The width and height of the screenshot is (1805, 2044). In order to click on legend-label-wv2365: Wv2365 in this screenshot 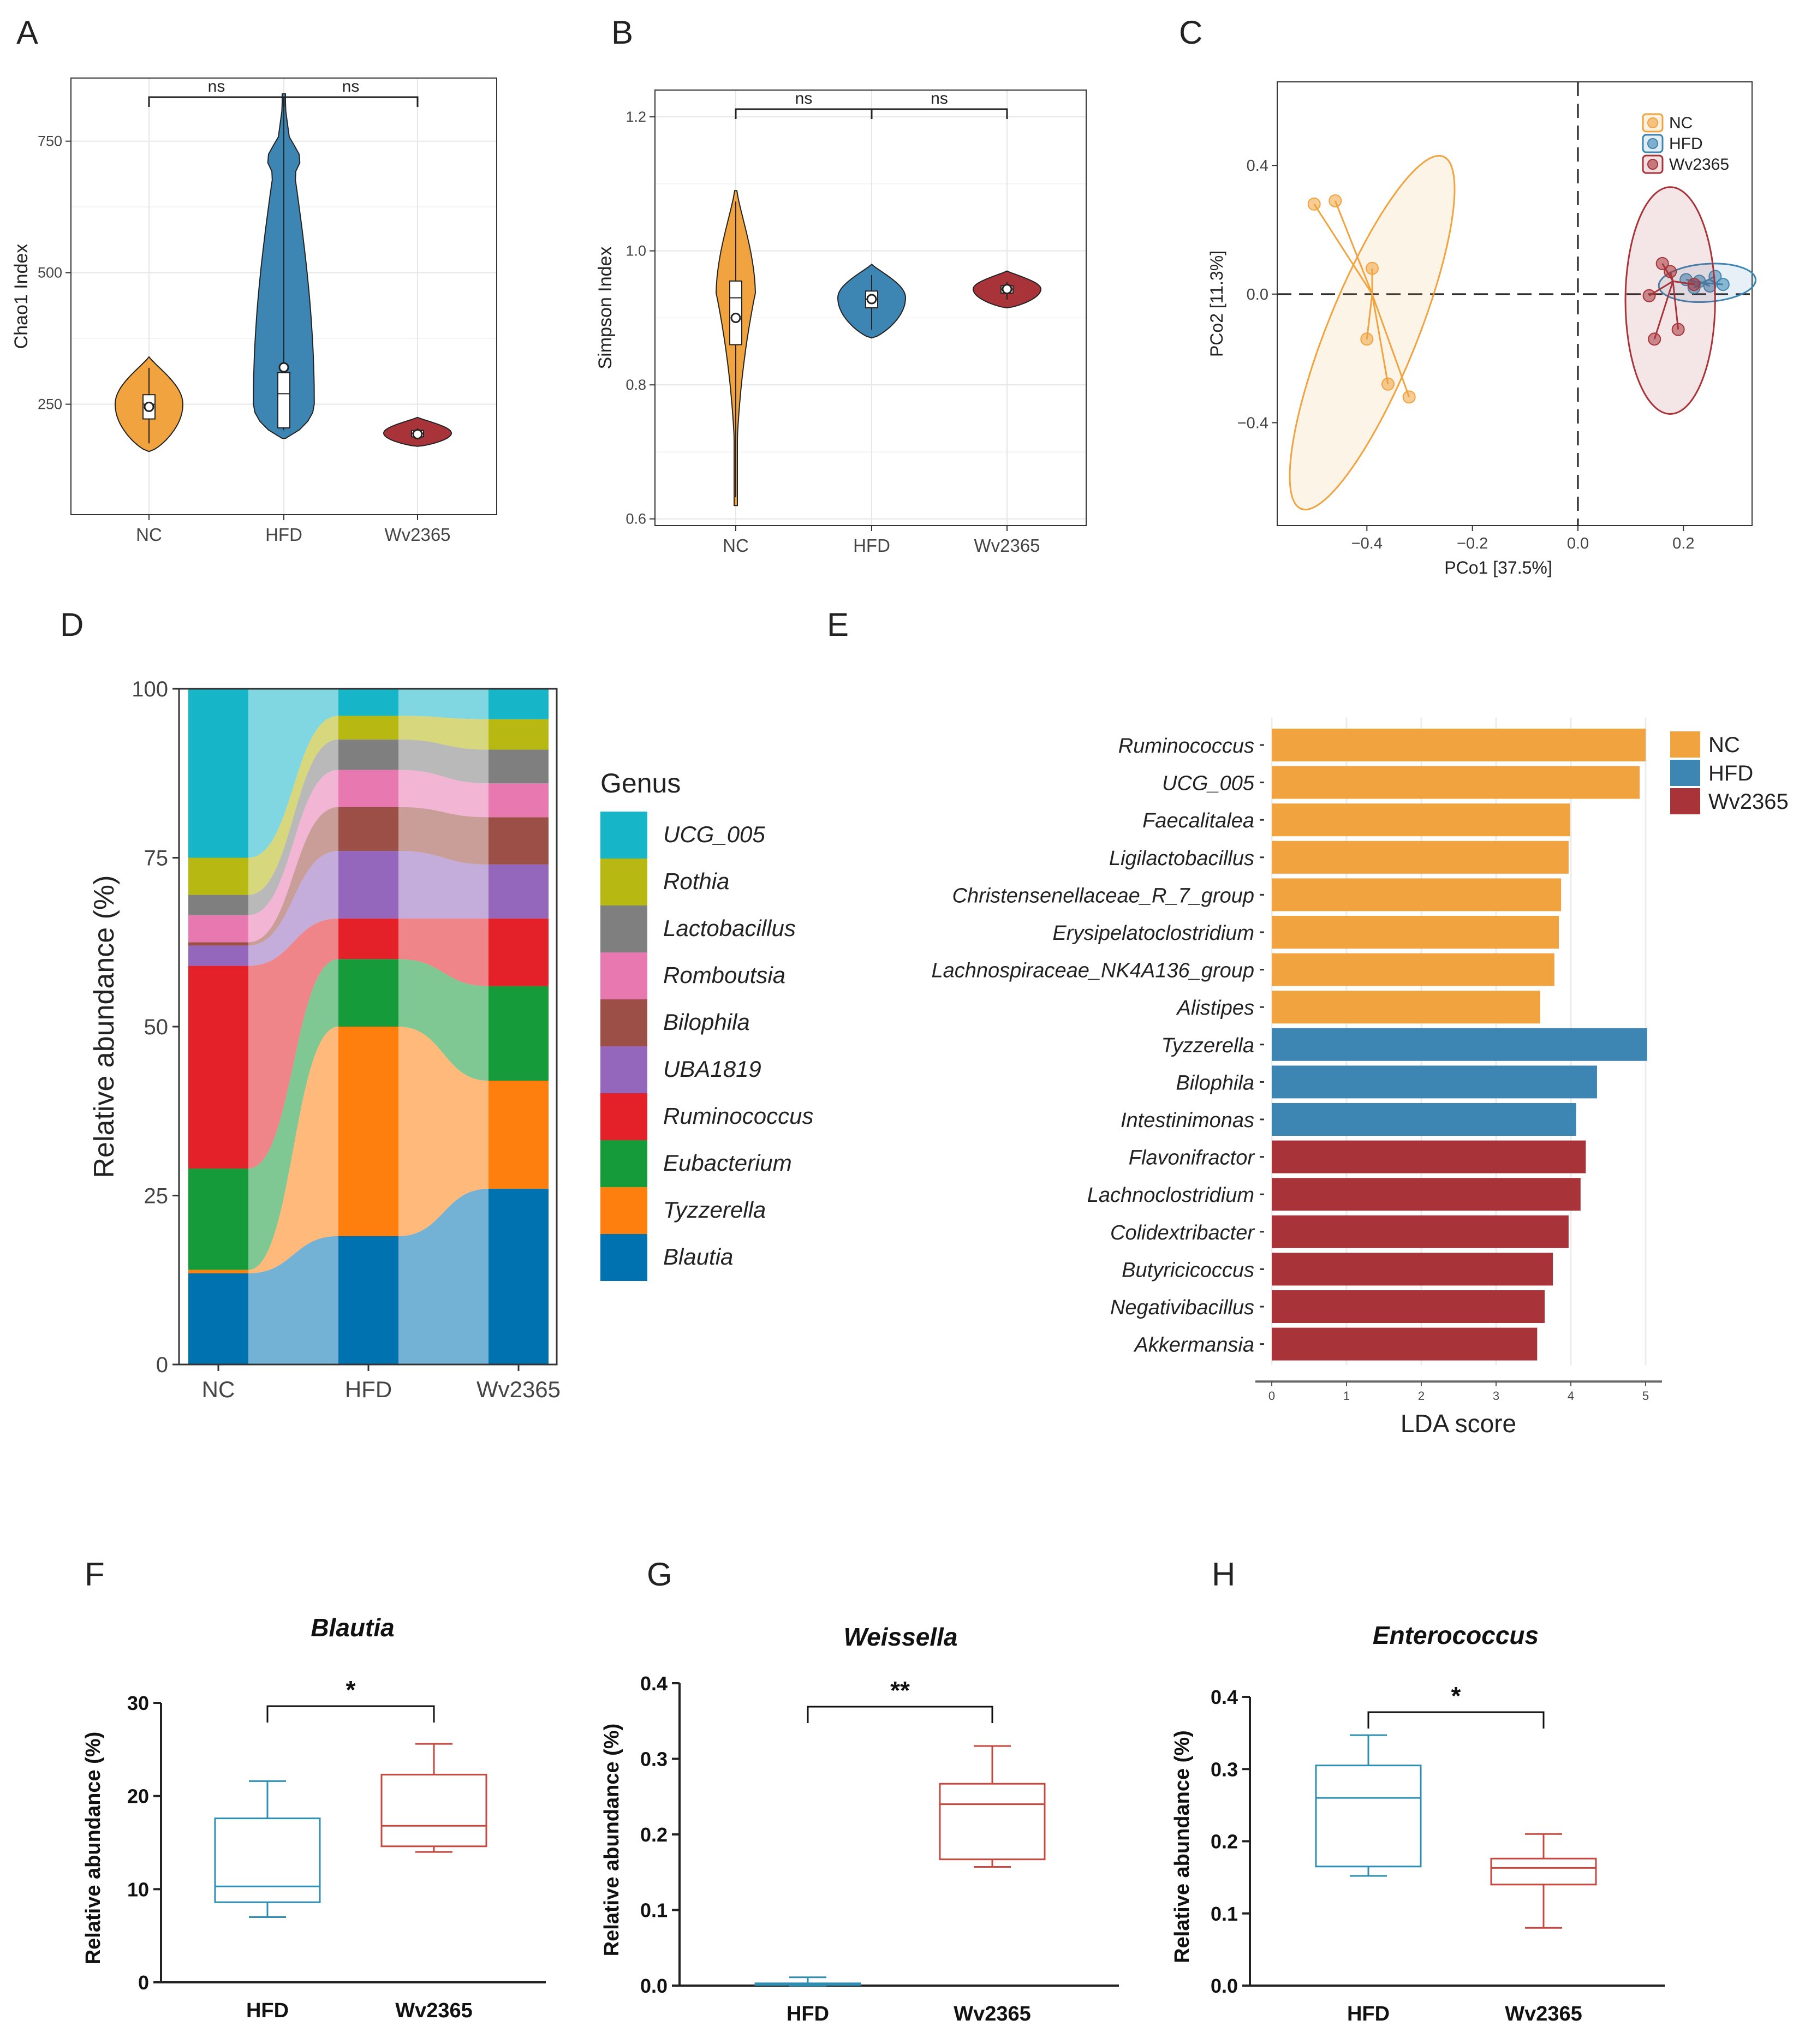, I will do `click(1699, 165)`.